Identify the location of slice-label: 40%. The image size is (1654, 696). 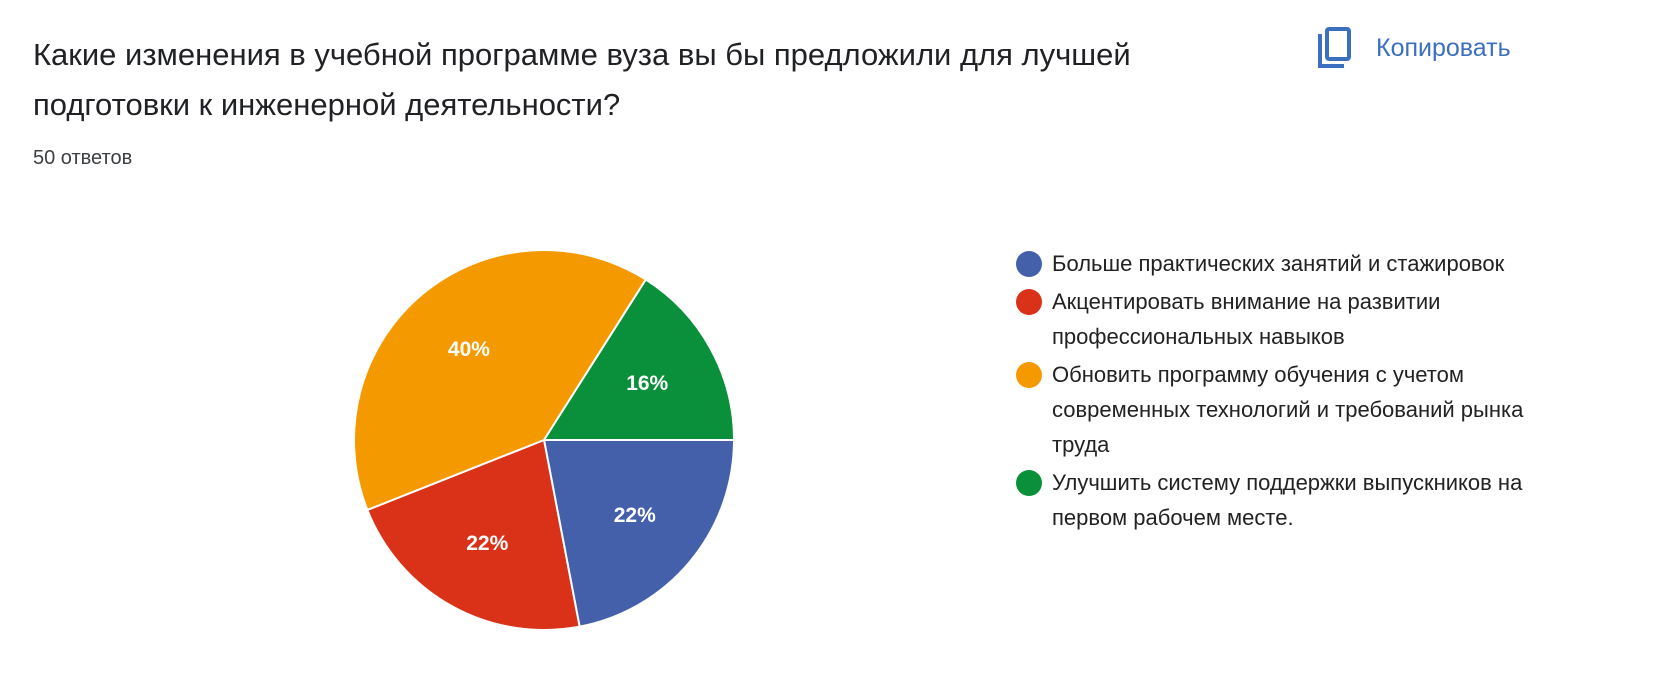
(469, 349).